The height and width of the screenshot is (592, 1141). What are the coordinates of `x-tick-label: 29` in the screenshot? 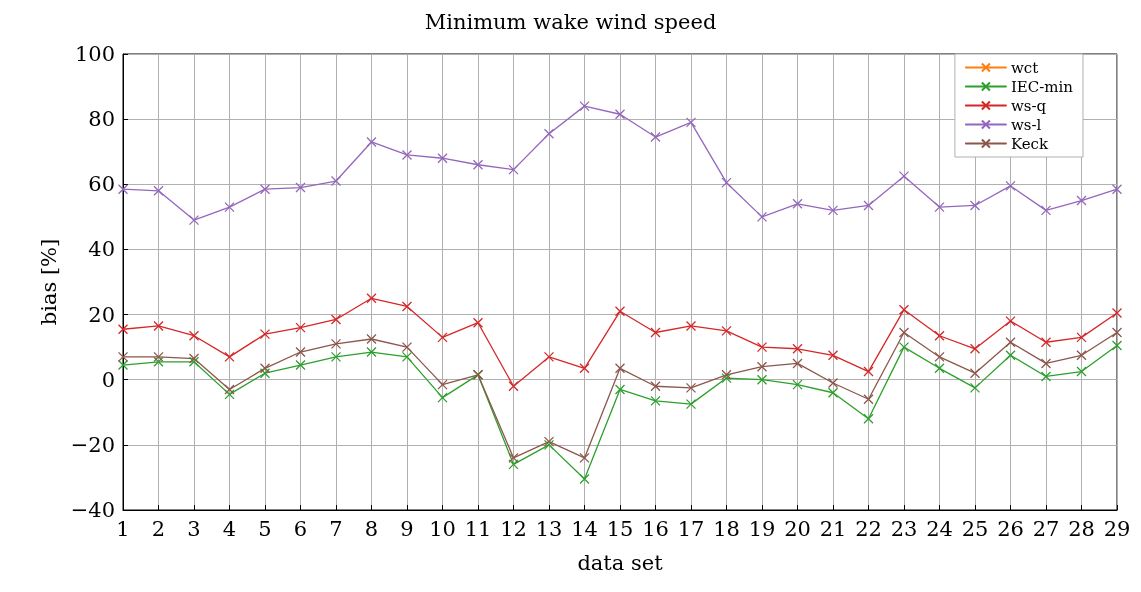 It's located at (1117, 528).